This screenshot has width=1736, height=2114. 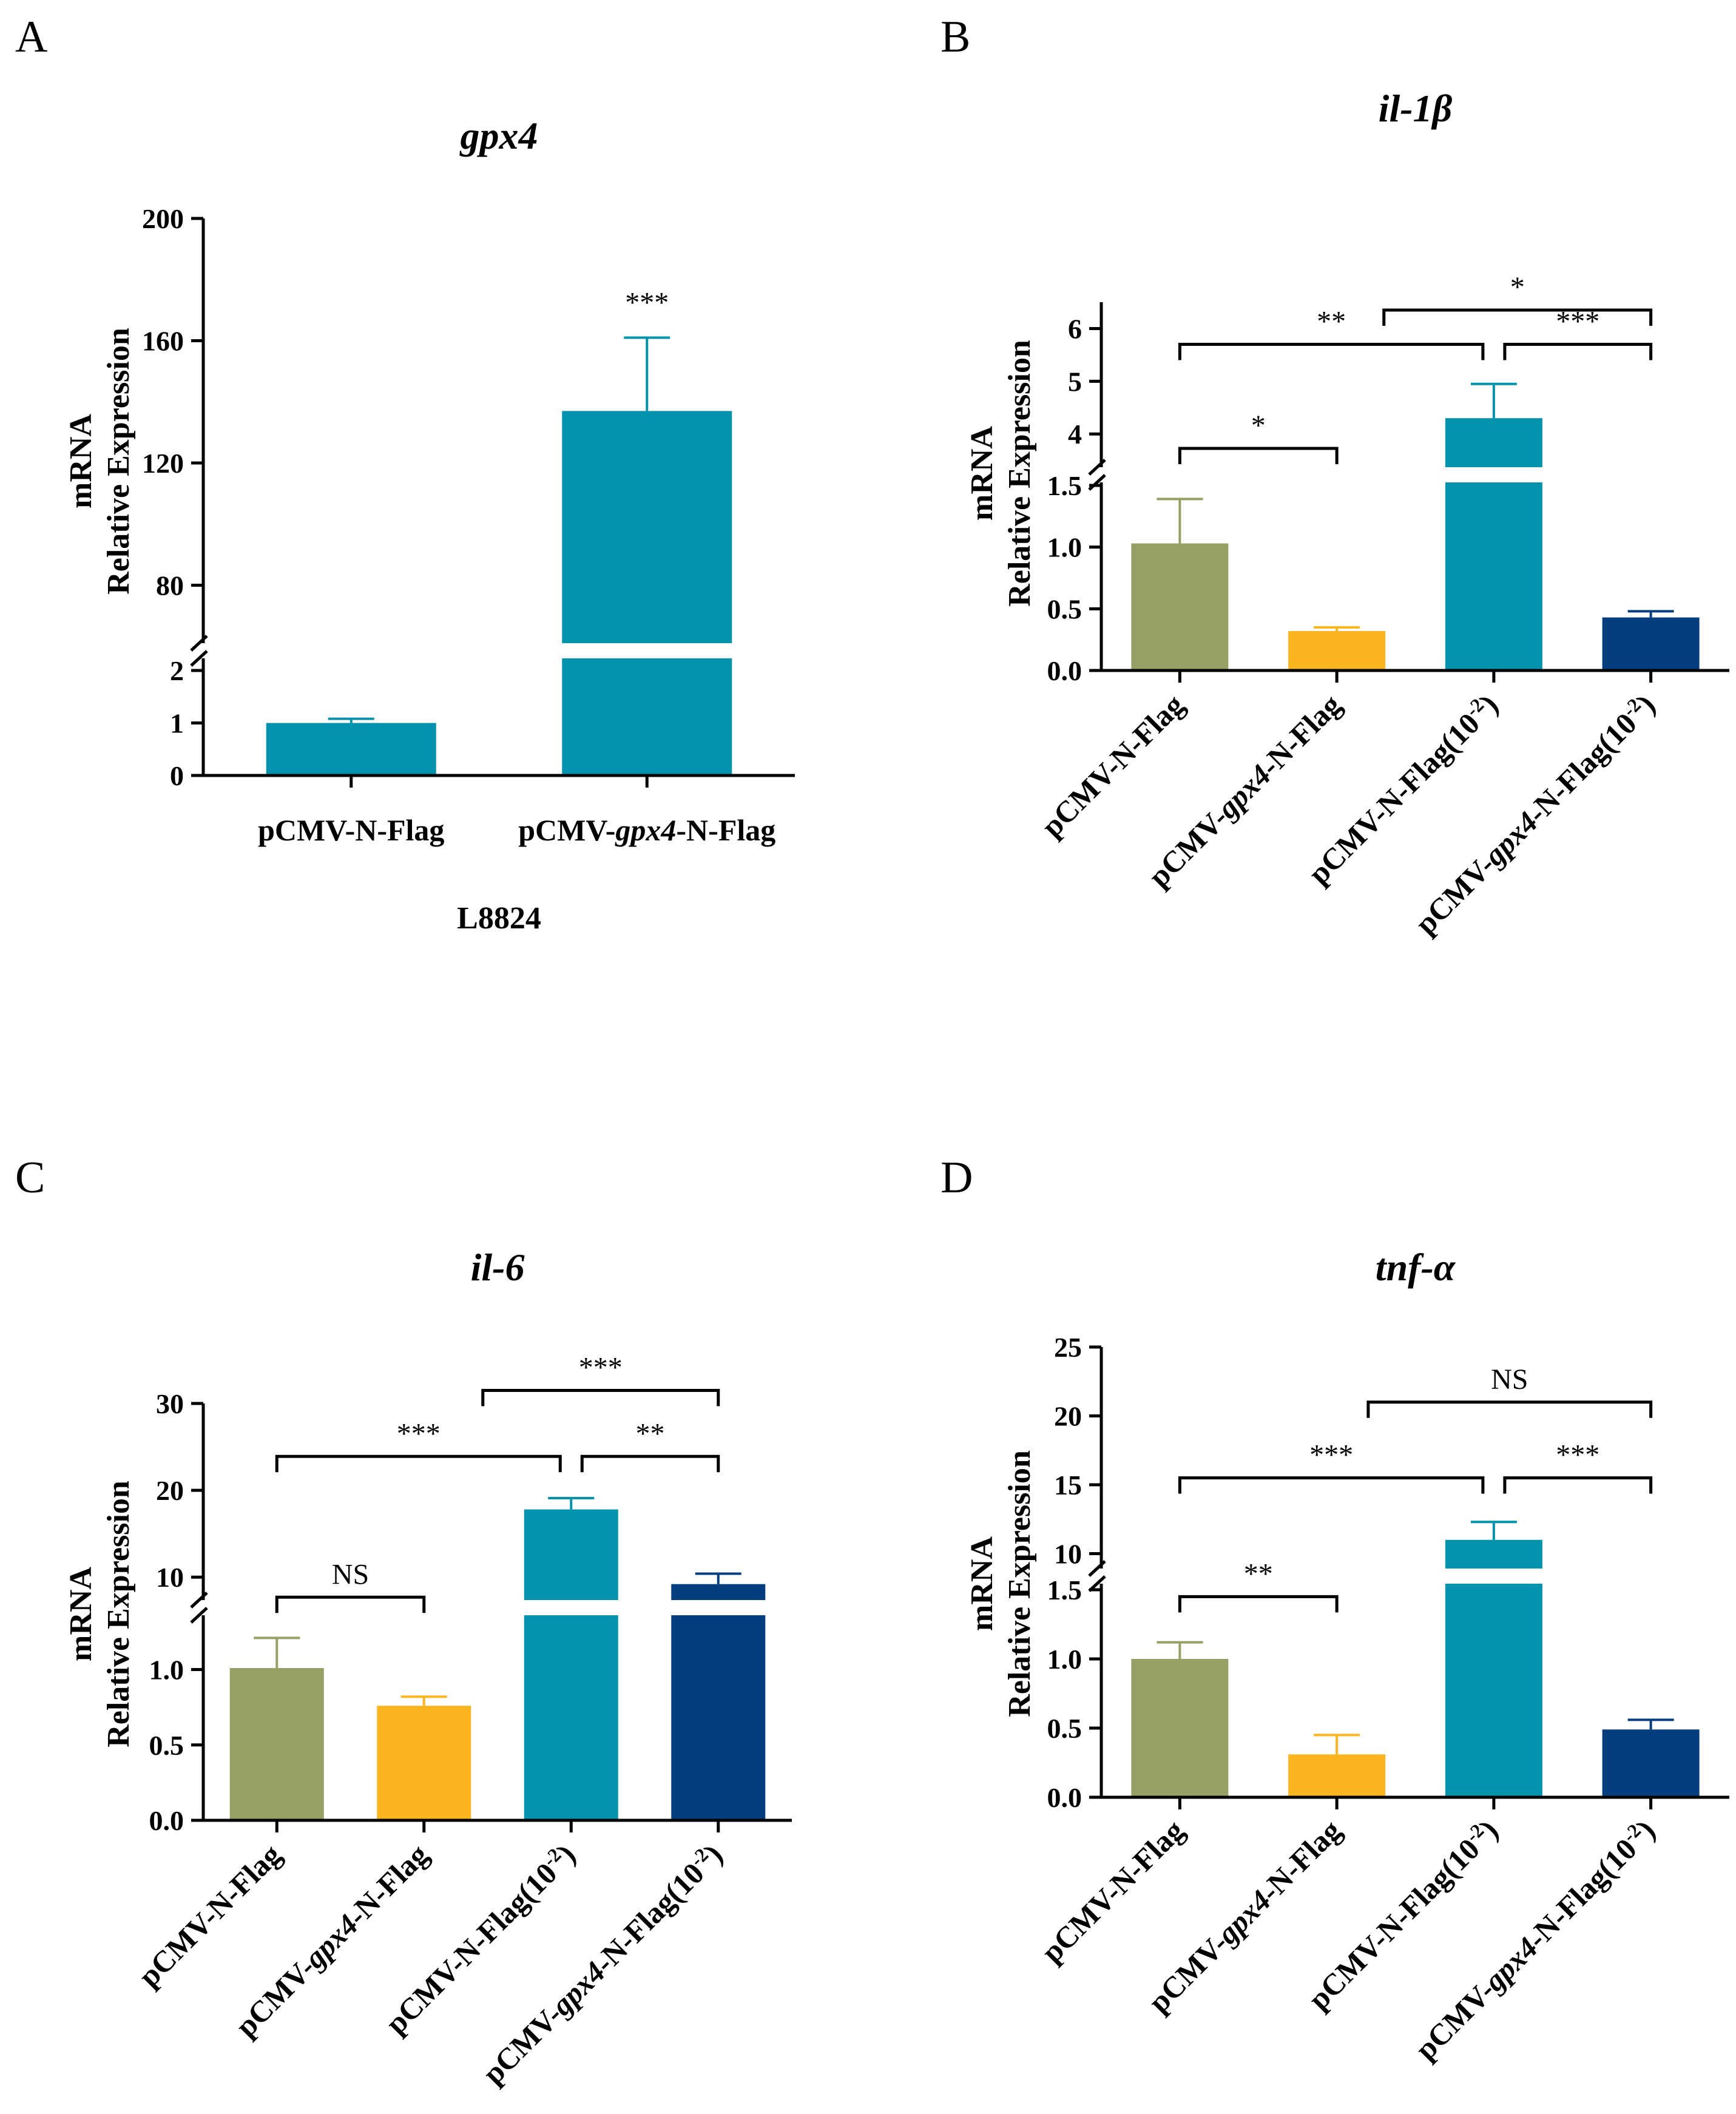 I want to click on panel-letter: D, so click(x=957, y=1178).